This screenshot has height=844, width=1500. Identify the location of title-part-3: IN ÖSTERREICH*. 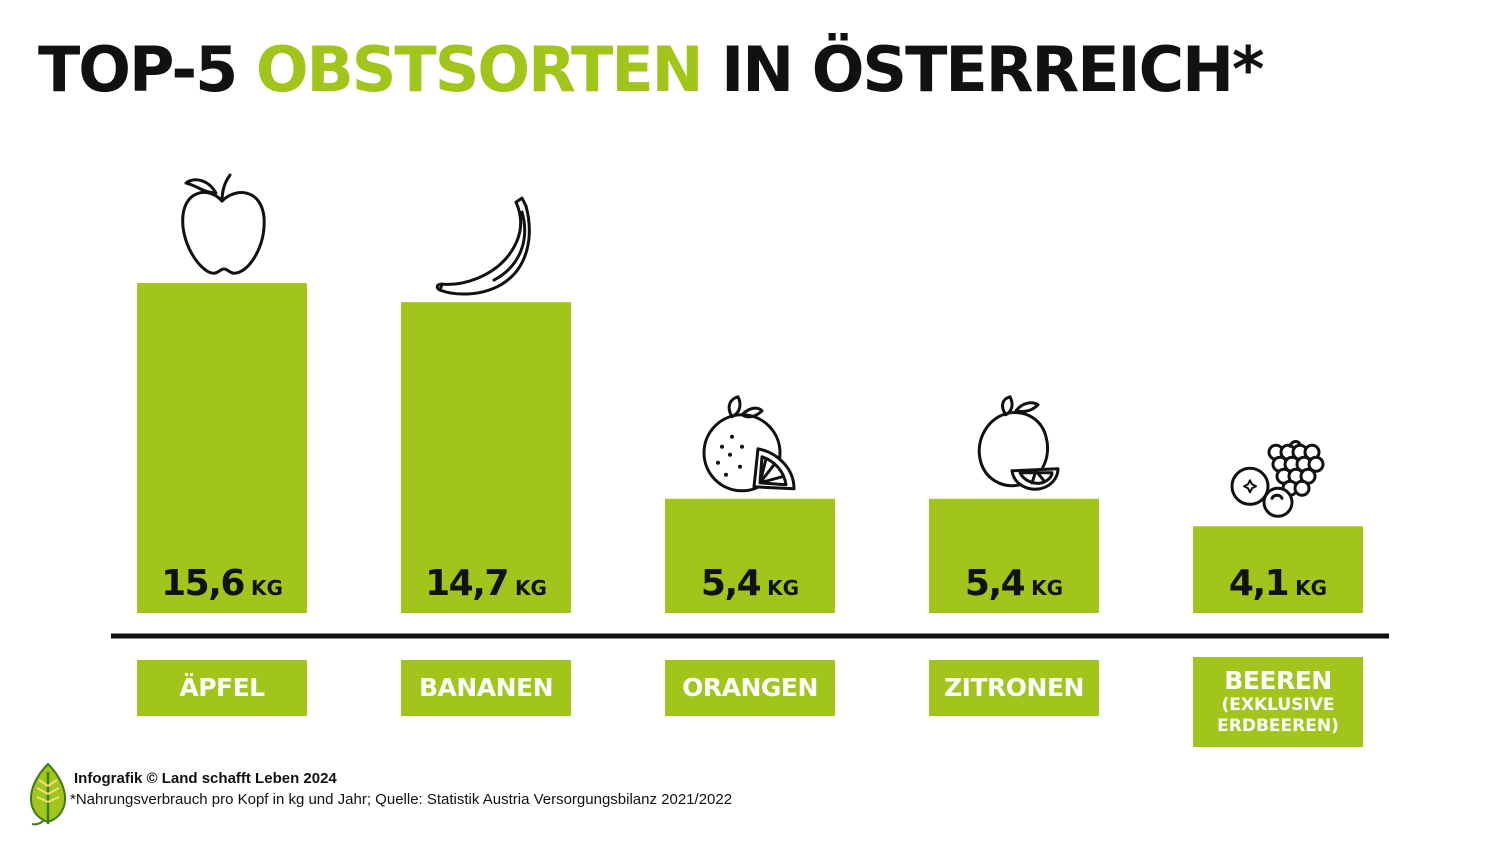
(982, 69).